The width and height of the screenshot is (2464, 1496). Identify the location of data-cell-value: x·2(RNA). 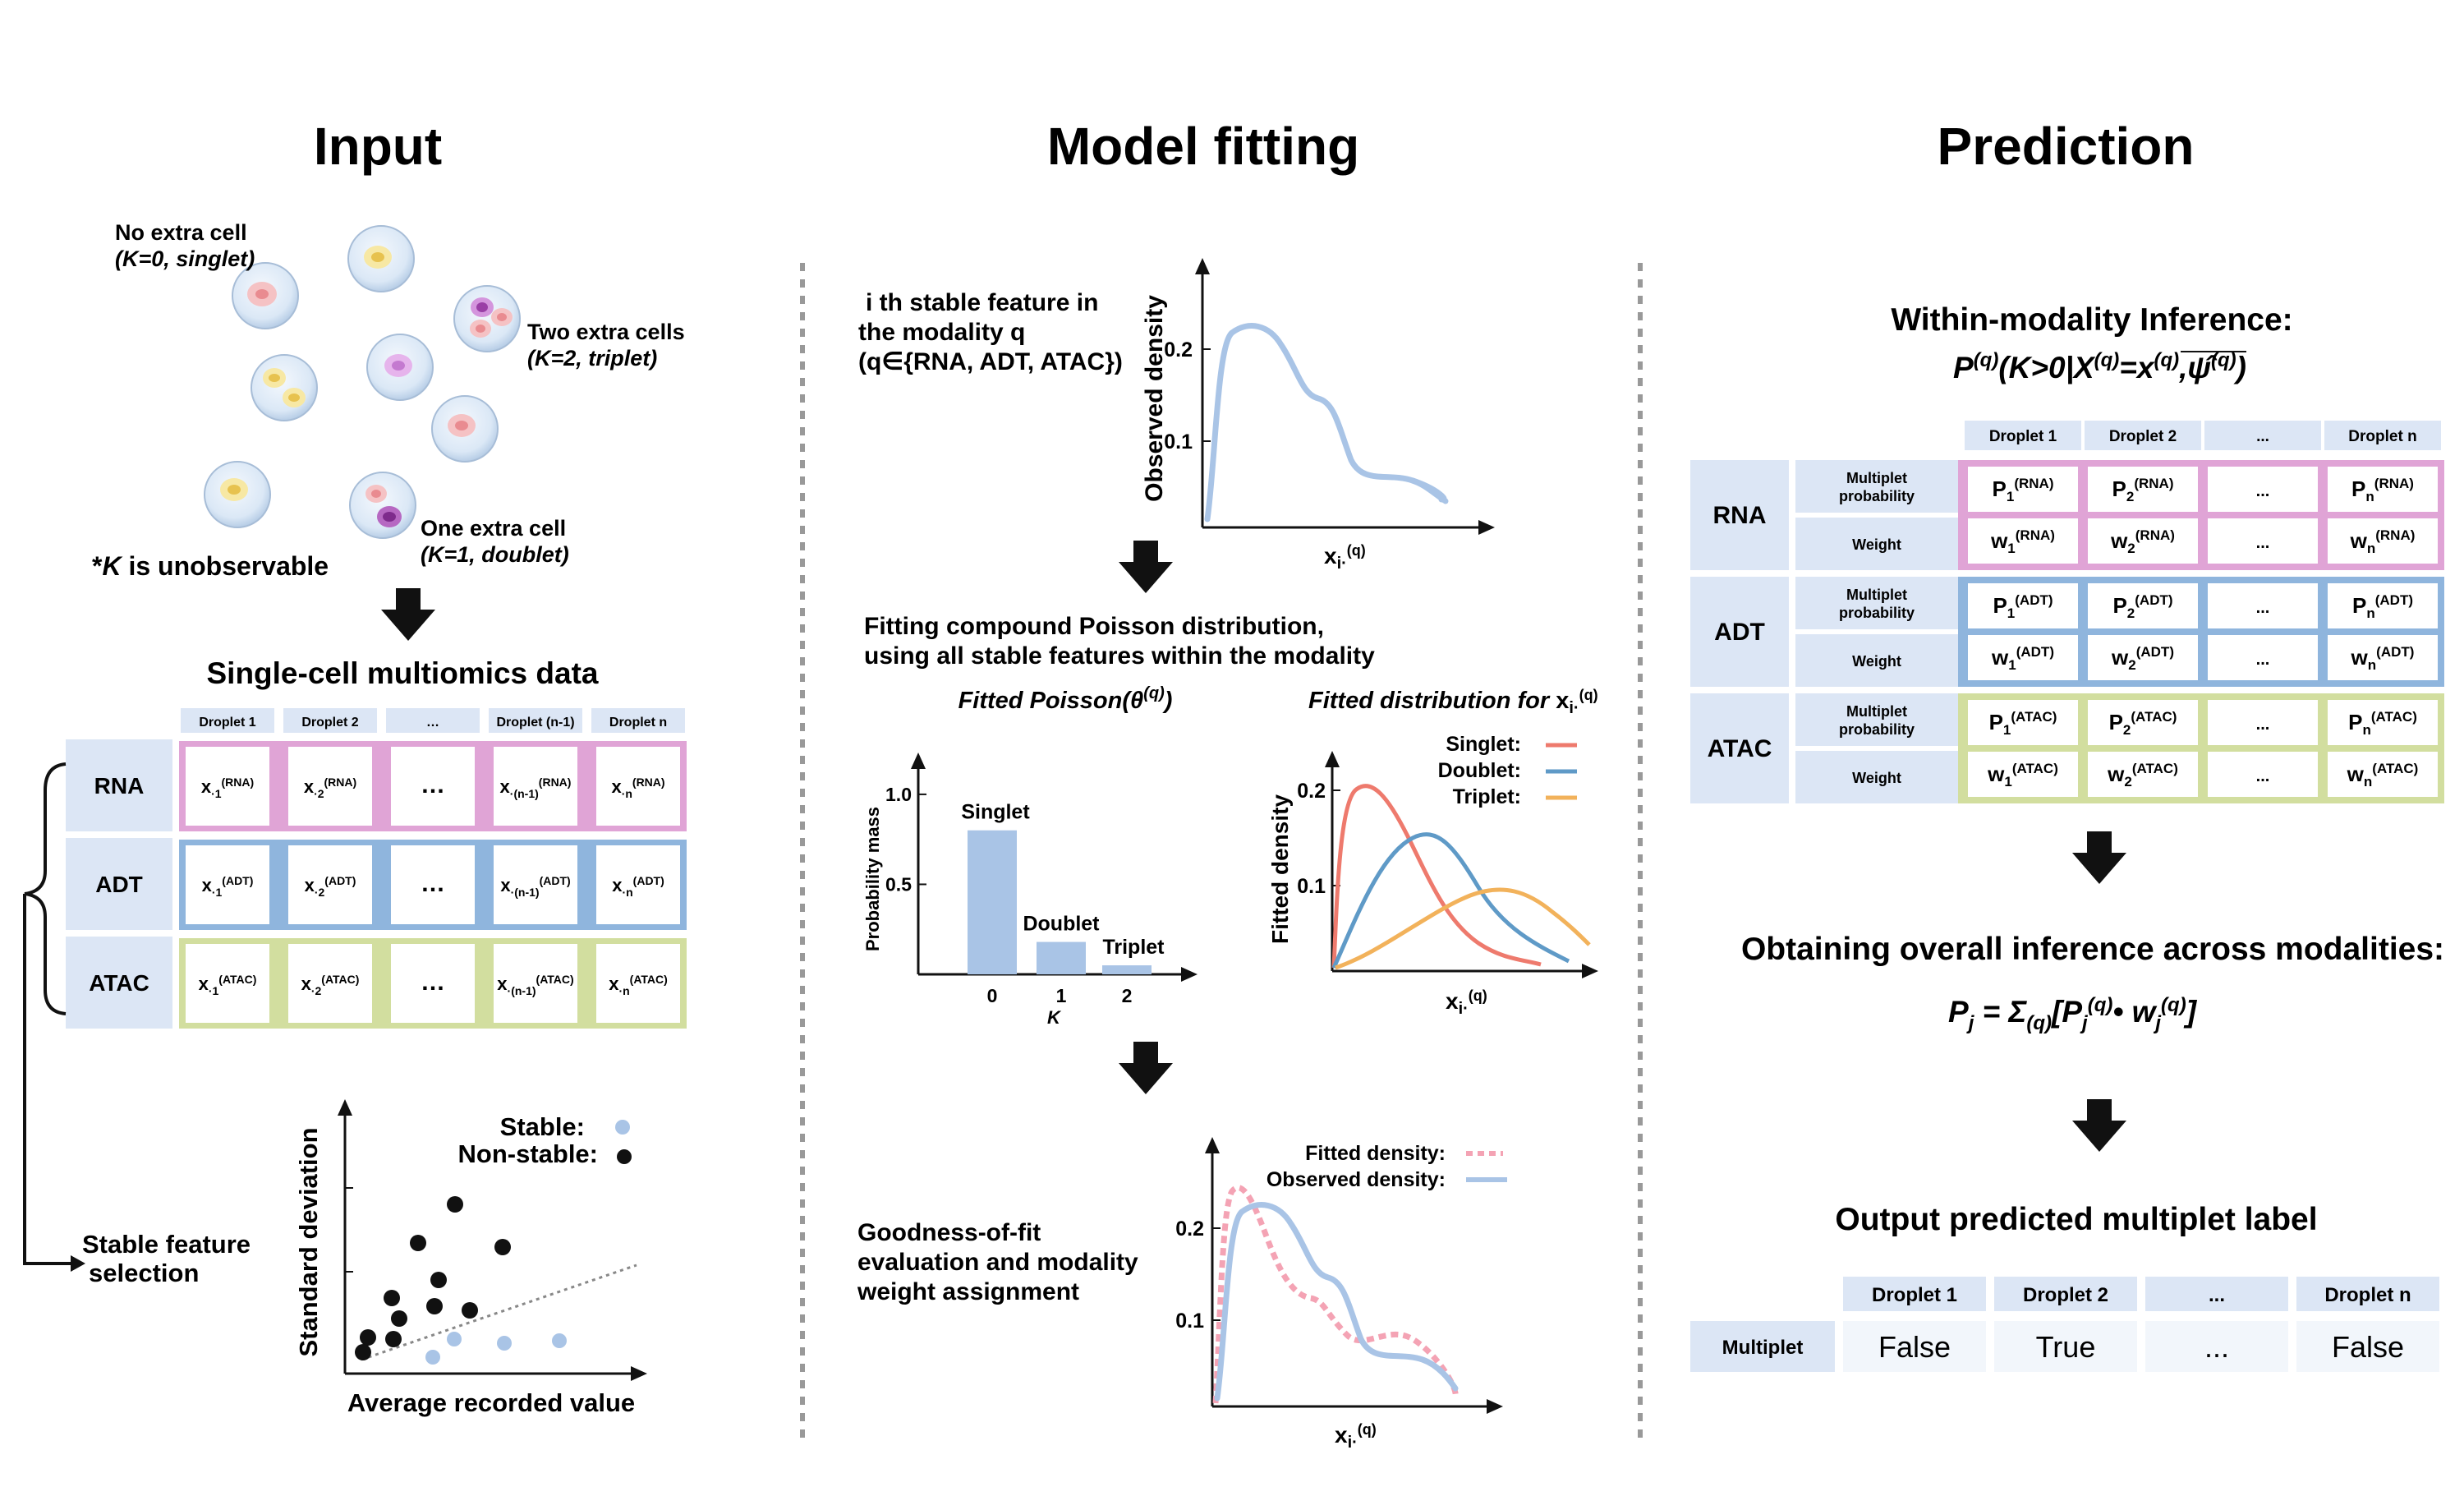
(330, 788).